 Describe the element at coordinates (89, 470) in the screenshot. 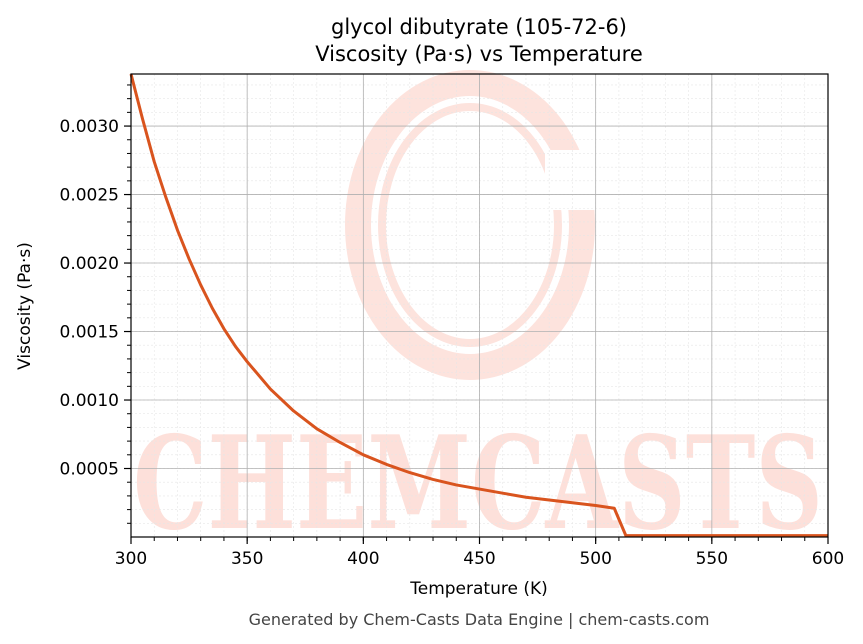

I see `y-tick-label: 0.0005` at that location.